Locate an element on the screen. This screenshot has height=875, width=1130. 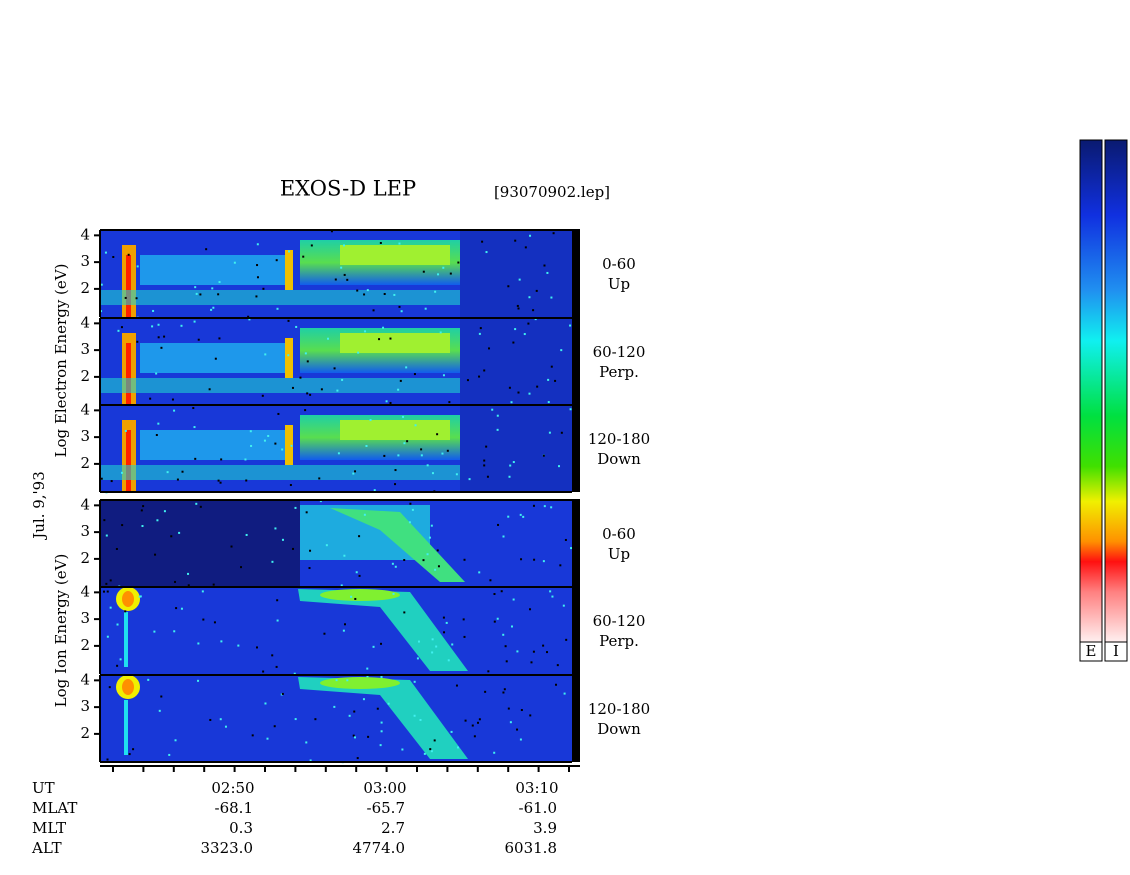
row-label: MLT is located at coordinates (49, 828).